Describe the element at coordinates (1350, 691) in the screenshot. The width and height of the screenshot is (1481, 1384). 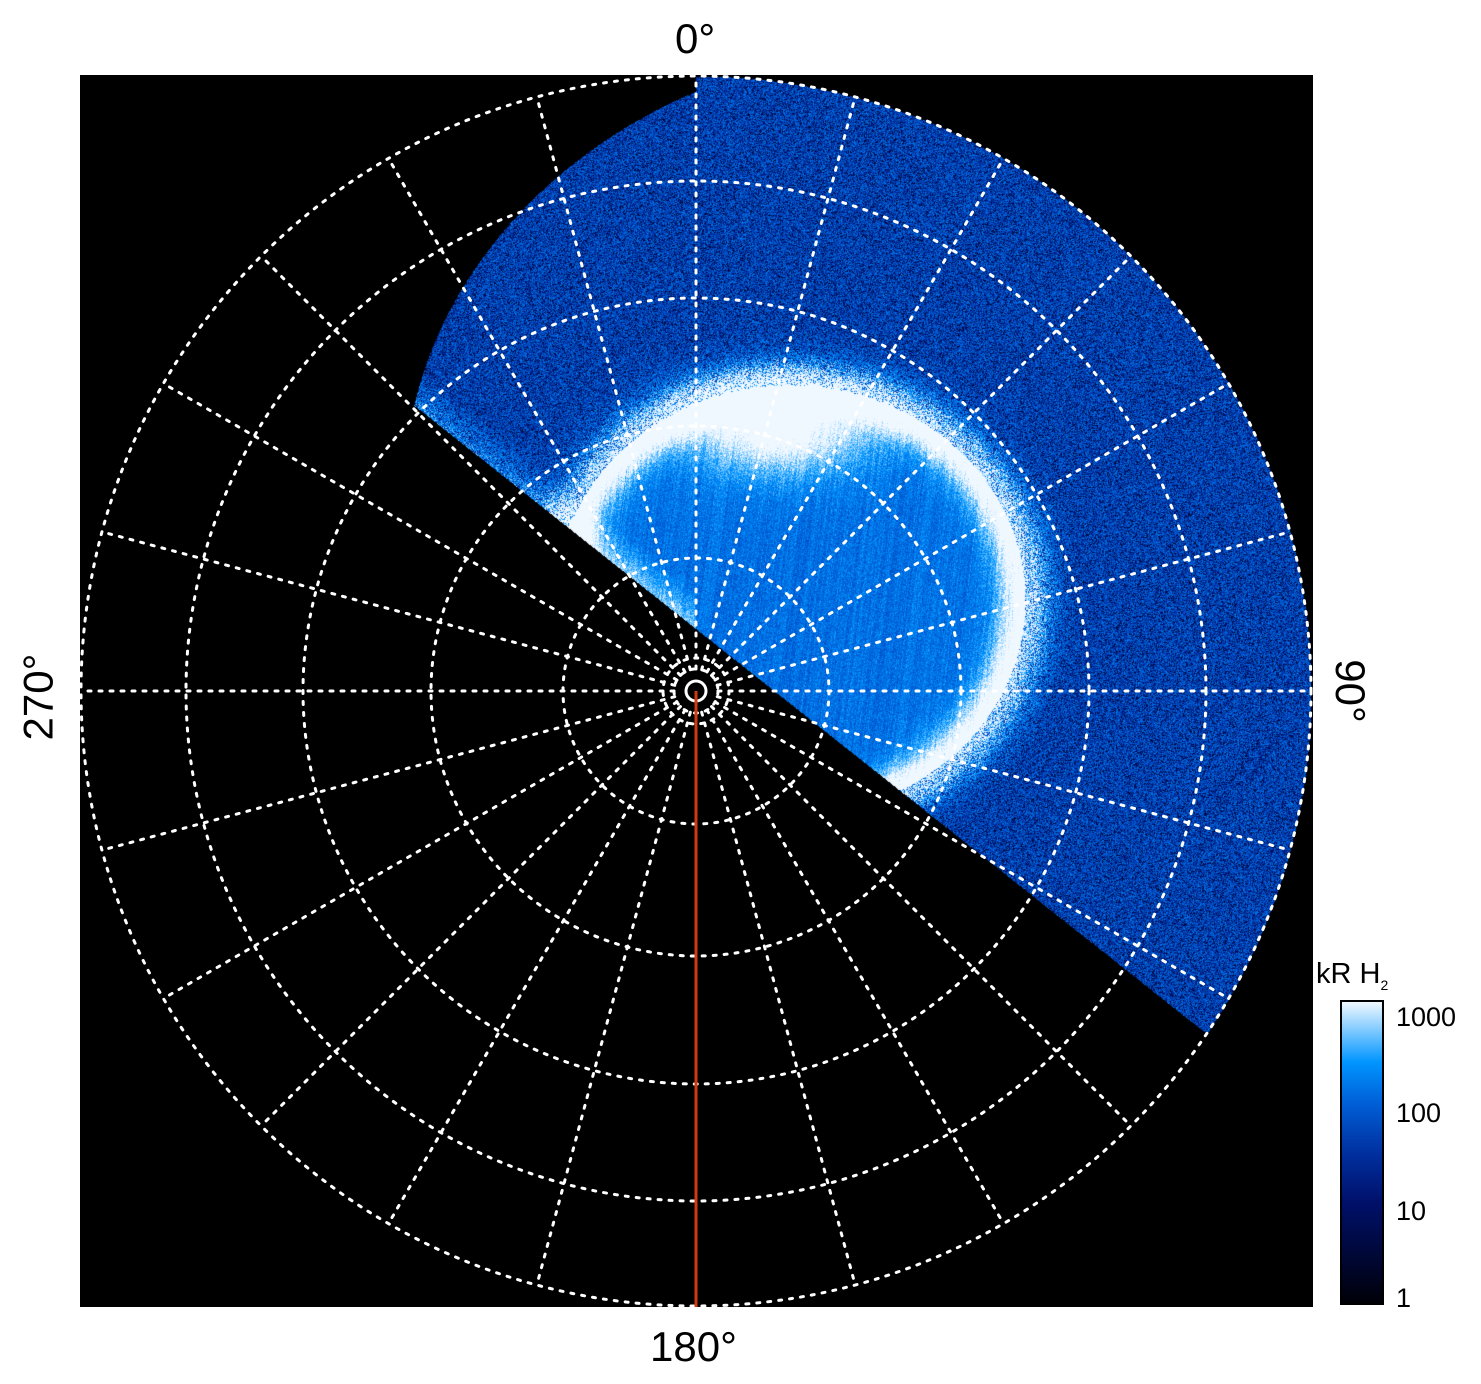
I see `angle-label-right: 90°` at that location.